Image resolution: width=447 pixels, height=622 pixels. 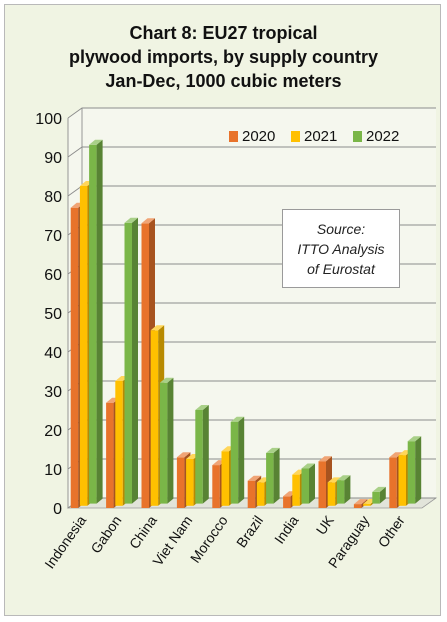 I want to click on bar-2020-india, so click(x=287, y=502).